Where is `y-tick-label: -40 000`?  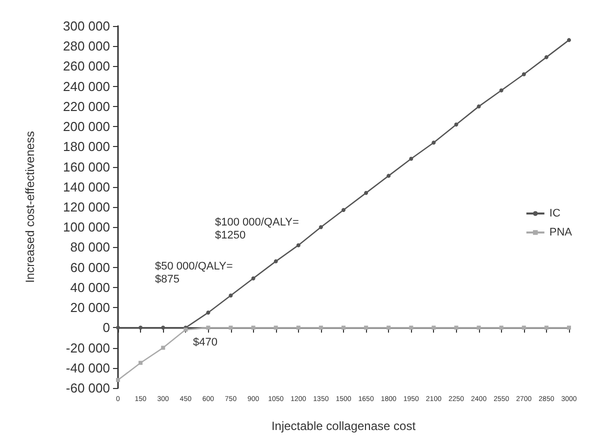
y-tick-label: -40 000 is located at coordinates (88, 368).